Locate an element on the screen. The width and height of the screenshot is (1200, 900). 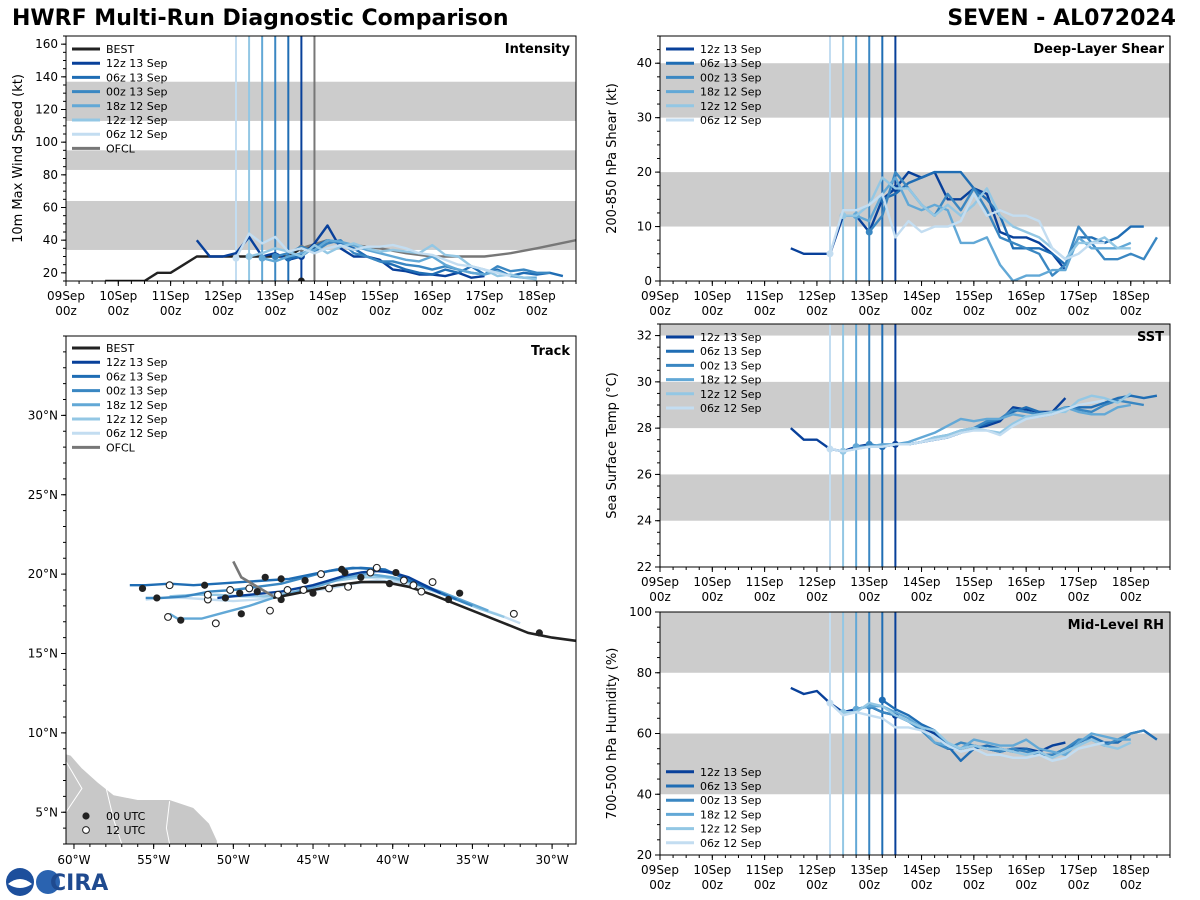
shear-legend-label: 06z 13 Sep is located at coordinates (731, 63).